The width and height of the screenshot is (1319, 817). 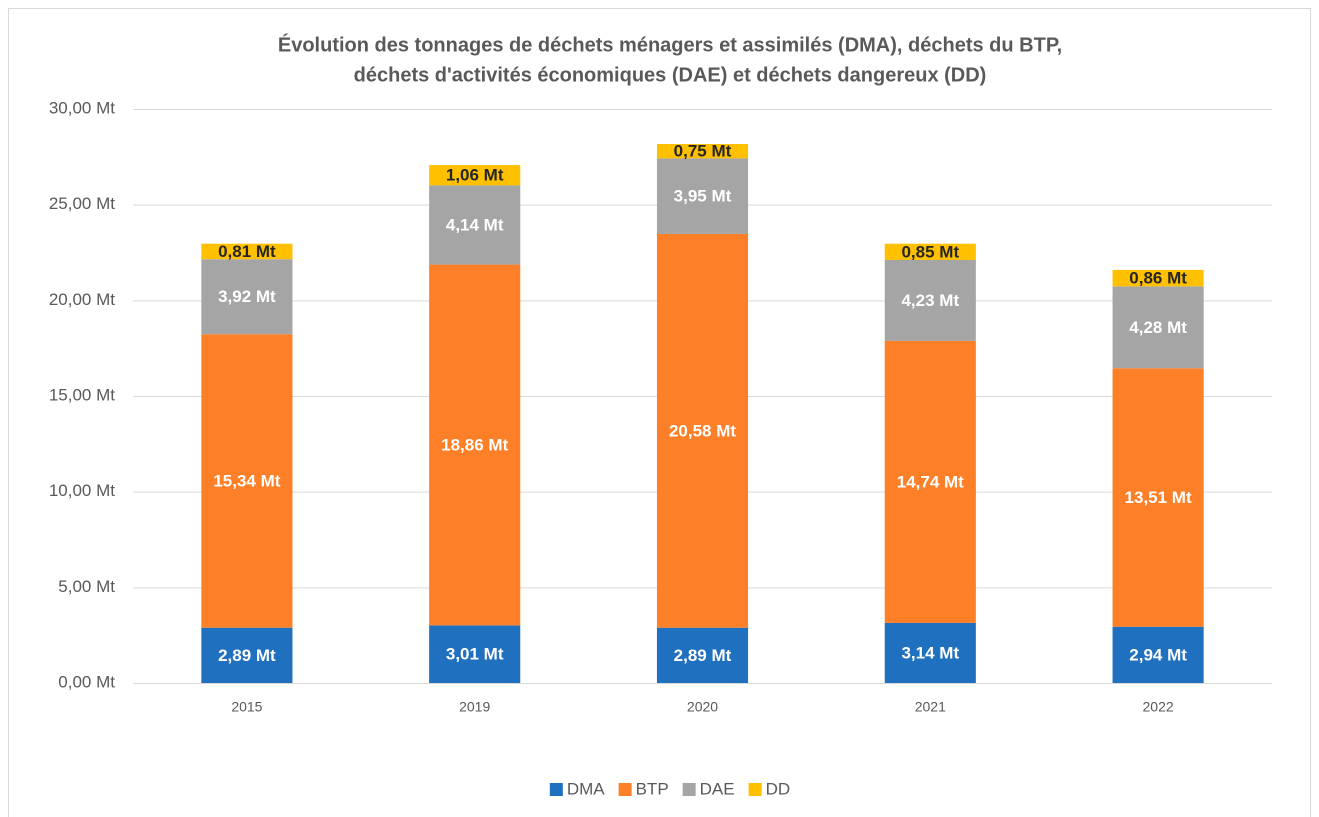 I want to click on y-tick-label: 30,00 Mt, so click(x=82, y=107).